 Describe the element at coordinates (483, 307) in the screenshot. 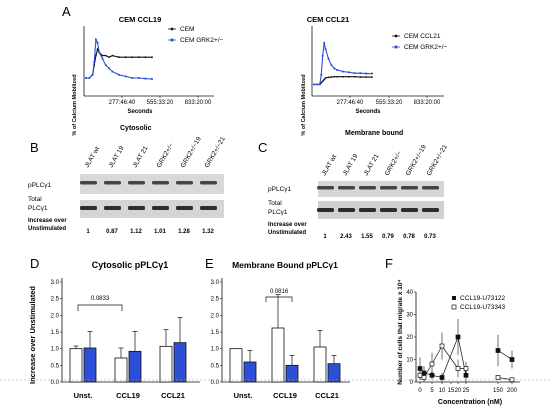

I see `f-legend-2: CCL19-U73343` at that location.